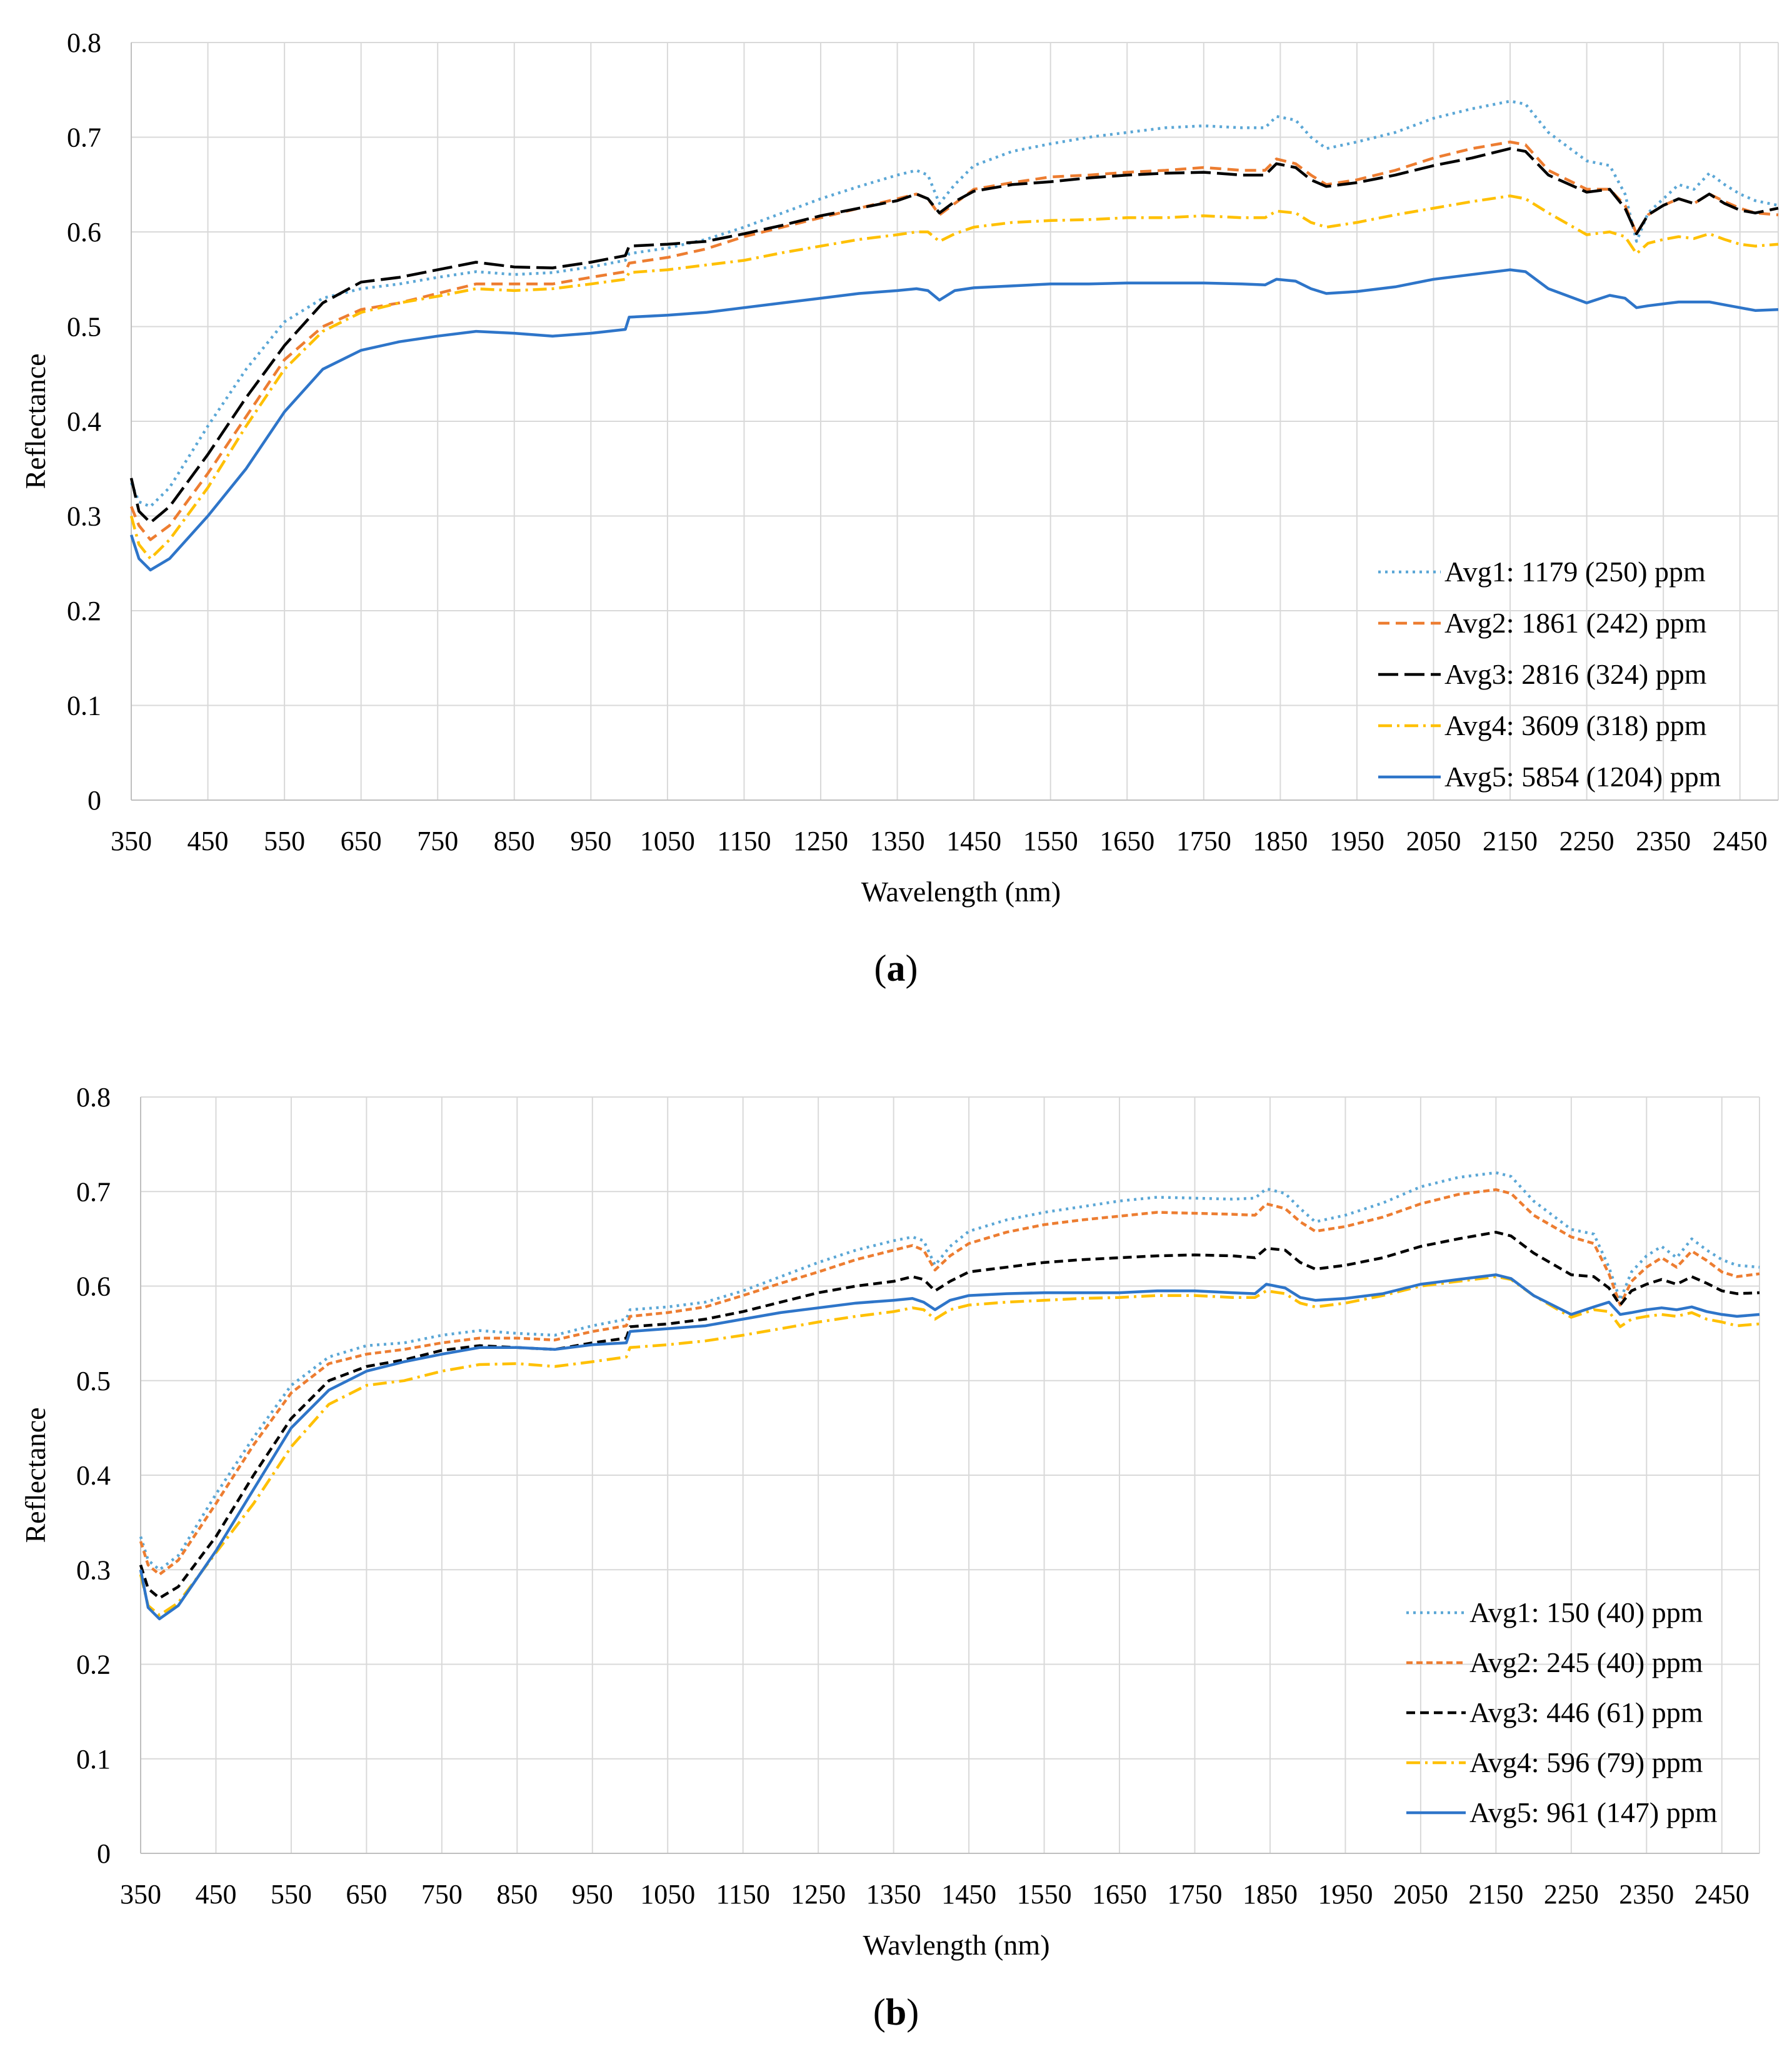 This screenshot has width=1792, height=2059. What do you see at coordinates (893, 1894) in the screenshot?
I see `chart-b-x-tick-label: 1350` at bounding box center [893, 1894].